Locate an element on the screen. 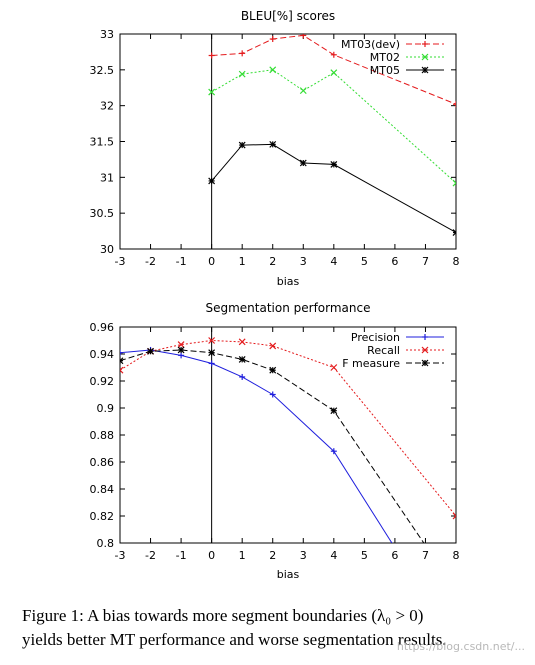 Image resolution: width=535 pixels, height=665 pixels. y-tick-label: 30 is located at coordinates (107, 249).